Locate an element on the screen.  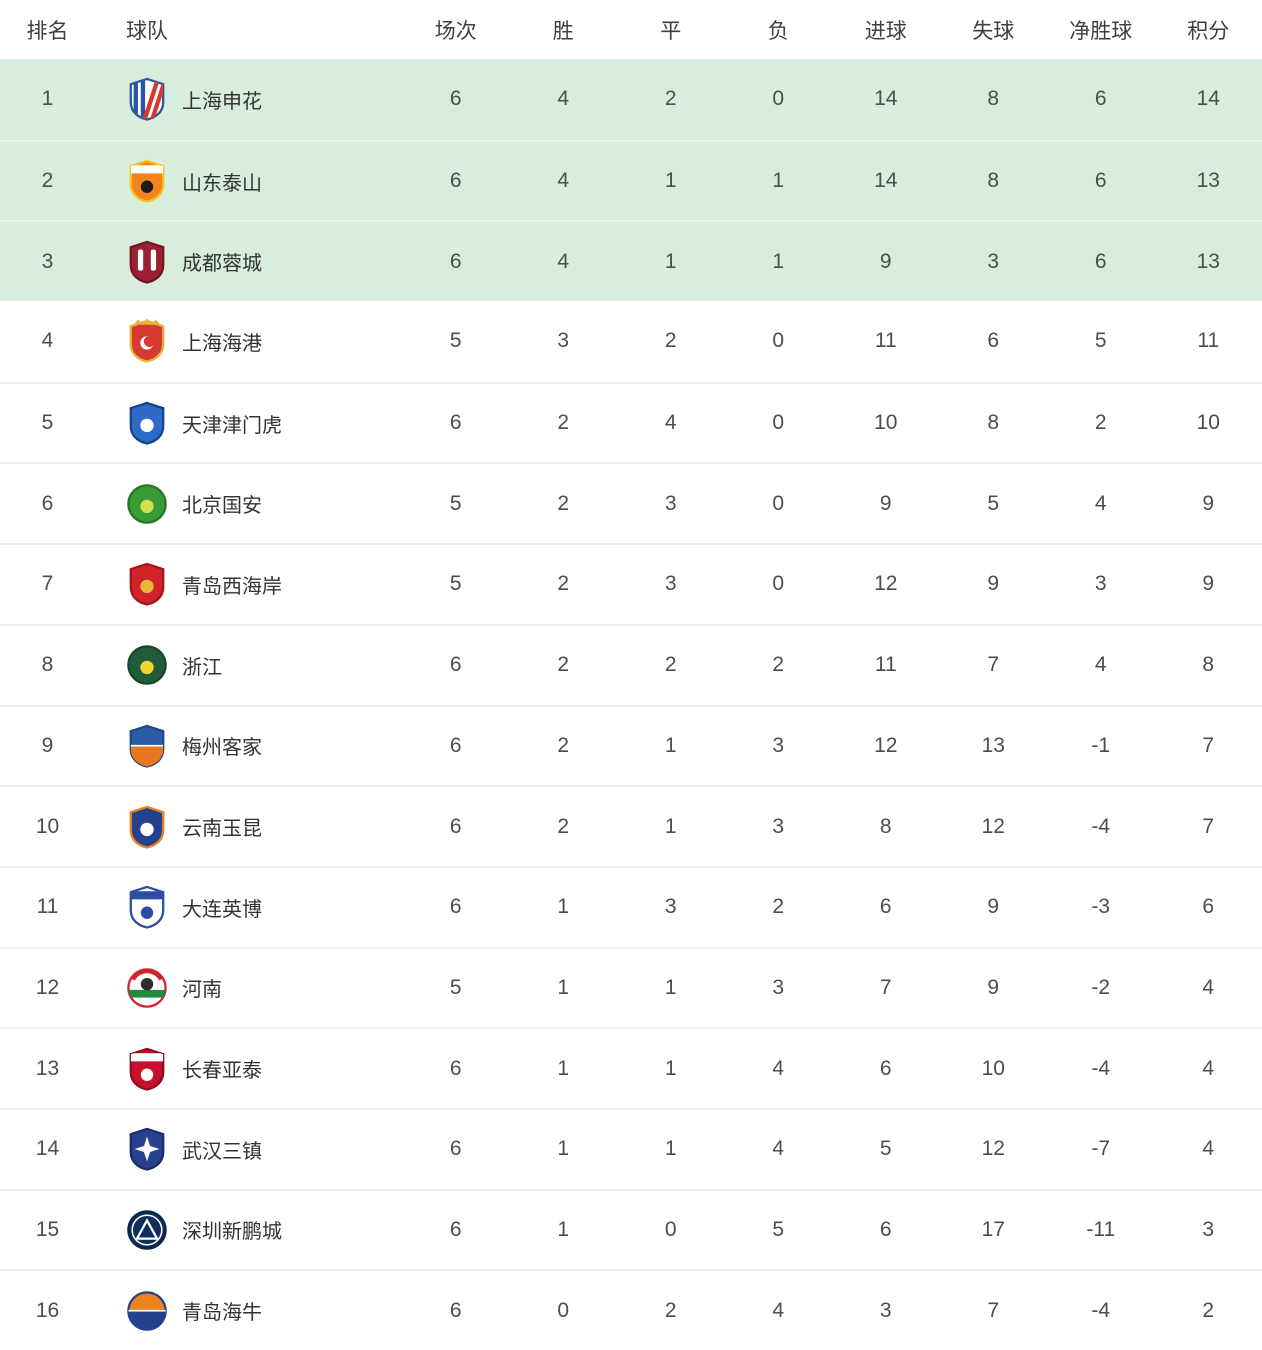
goal_diff-cell: -2 is located at coordinates (1101, 987).